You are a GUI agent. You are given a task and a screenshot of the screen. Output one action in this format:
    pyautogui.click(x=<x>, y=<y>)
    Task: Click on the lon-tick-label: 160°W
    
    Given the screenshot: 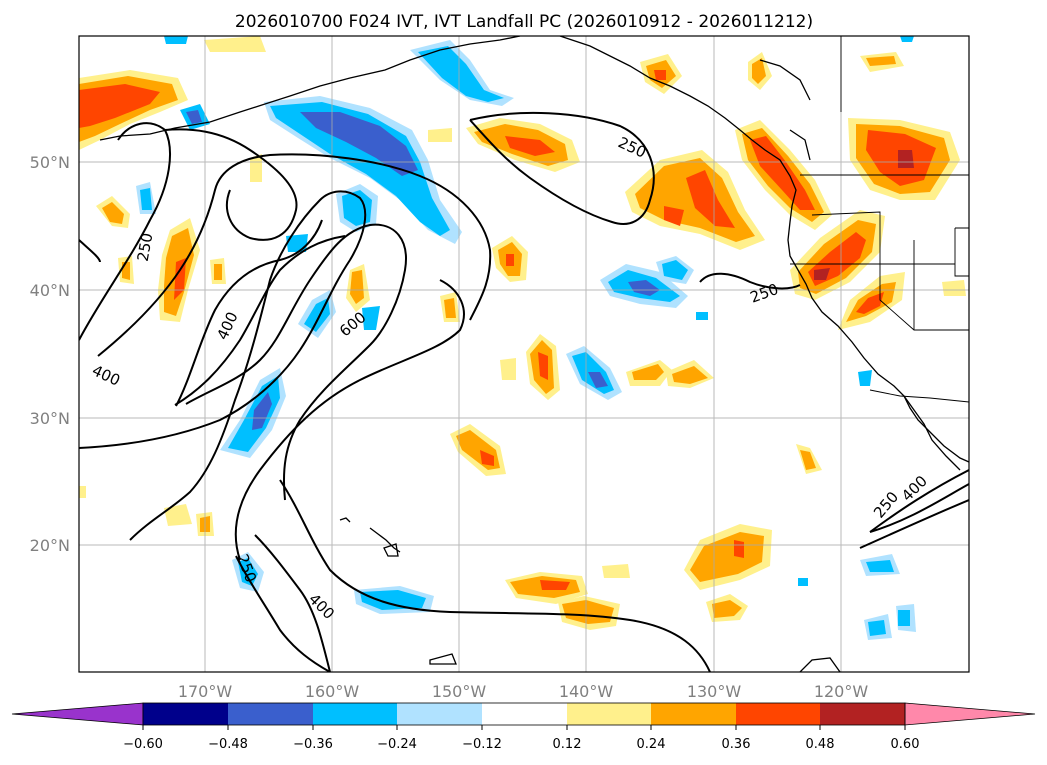 What is the action you would take?
    pyautogui.click(x=332, y=691)
    